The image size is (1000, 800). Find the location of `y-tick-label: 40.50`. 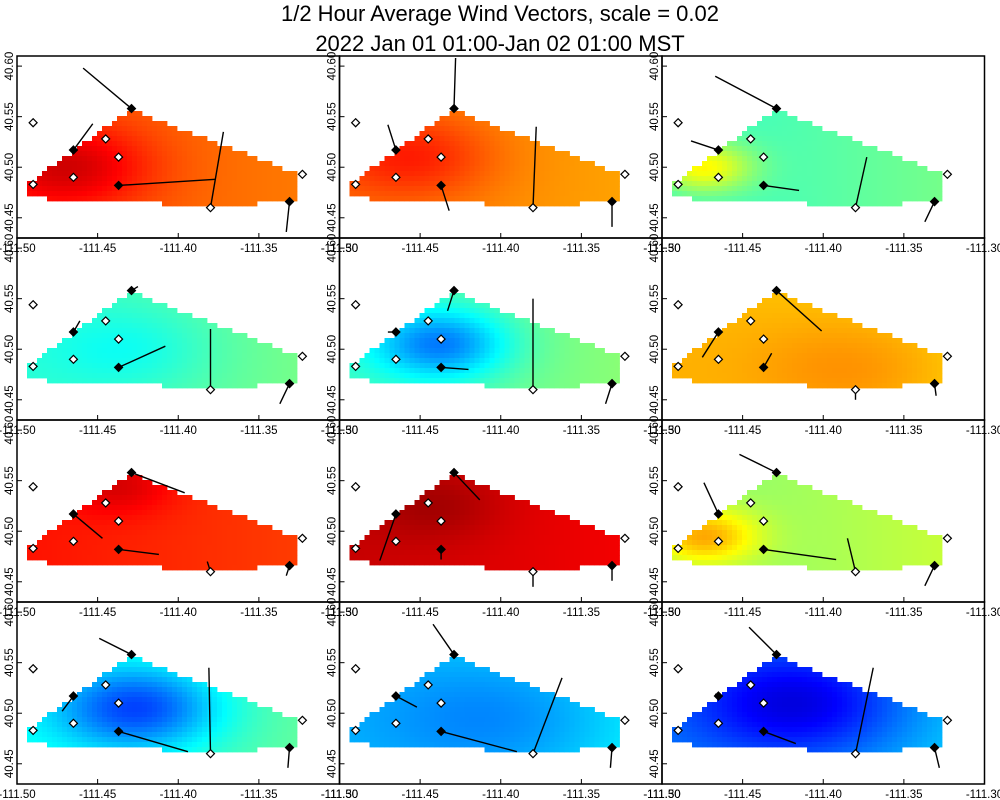

y-tick-label: 40.50 is located at coordinates (333, 167).